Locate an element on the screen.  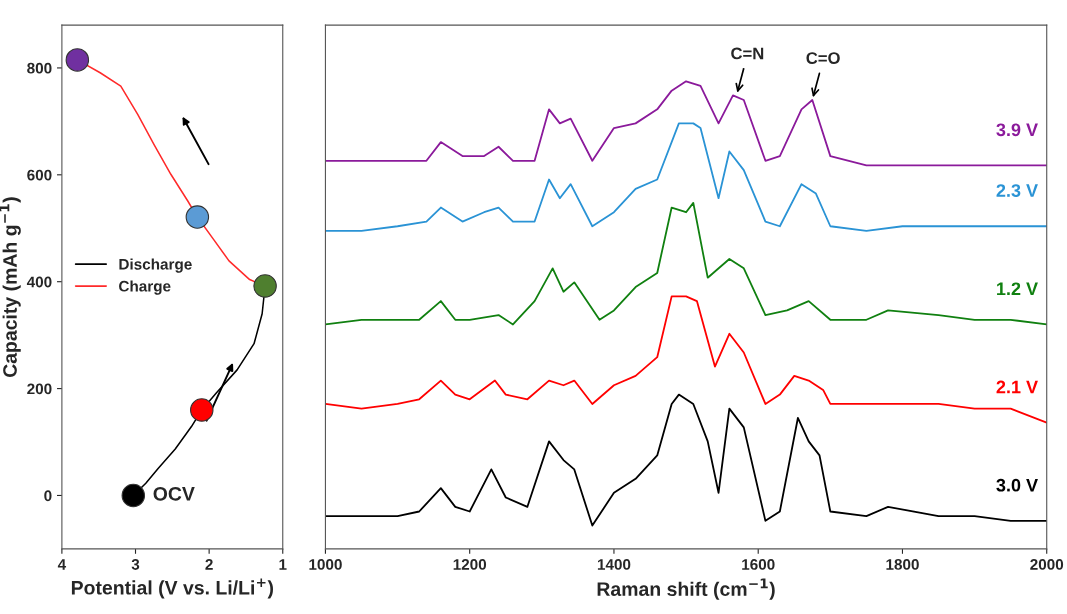
x-axis-title: Potential (V vs. Li/Li$^{+}$) is located at coordinates (172, 588).